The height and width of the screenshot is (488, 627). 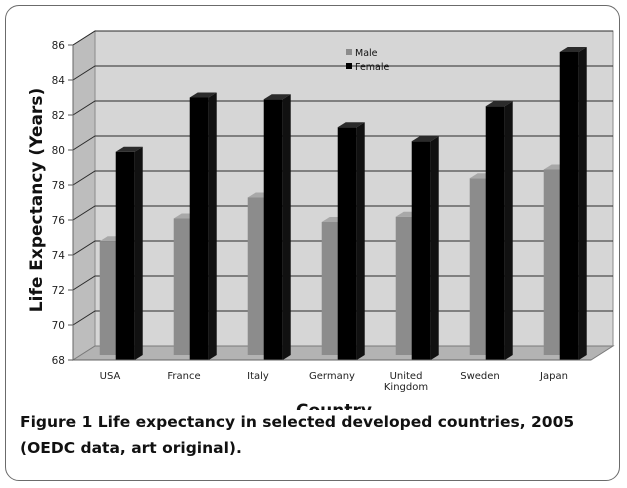 What do you see at coordinates (183, 376) in the screenshot?
I see `x-tick-label: France` at bounding box center [183, 376].